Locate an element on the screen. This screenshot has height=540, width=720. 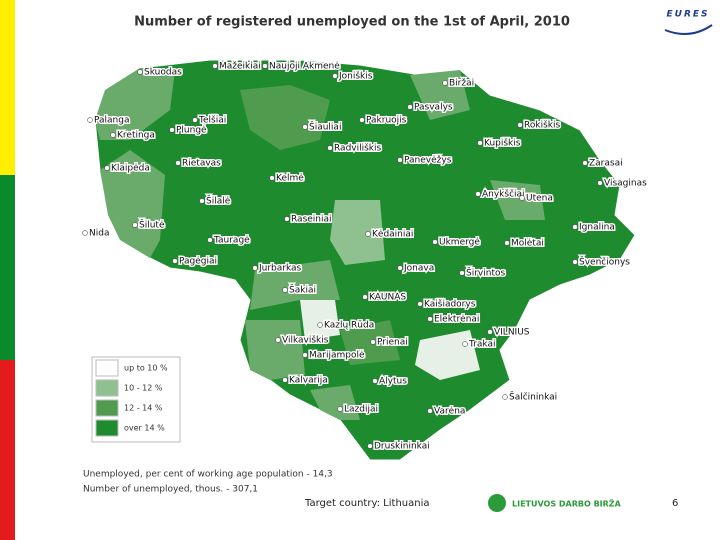
town-label: Kalvarija is located at coordinates (308, 381).